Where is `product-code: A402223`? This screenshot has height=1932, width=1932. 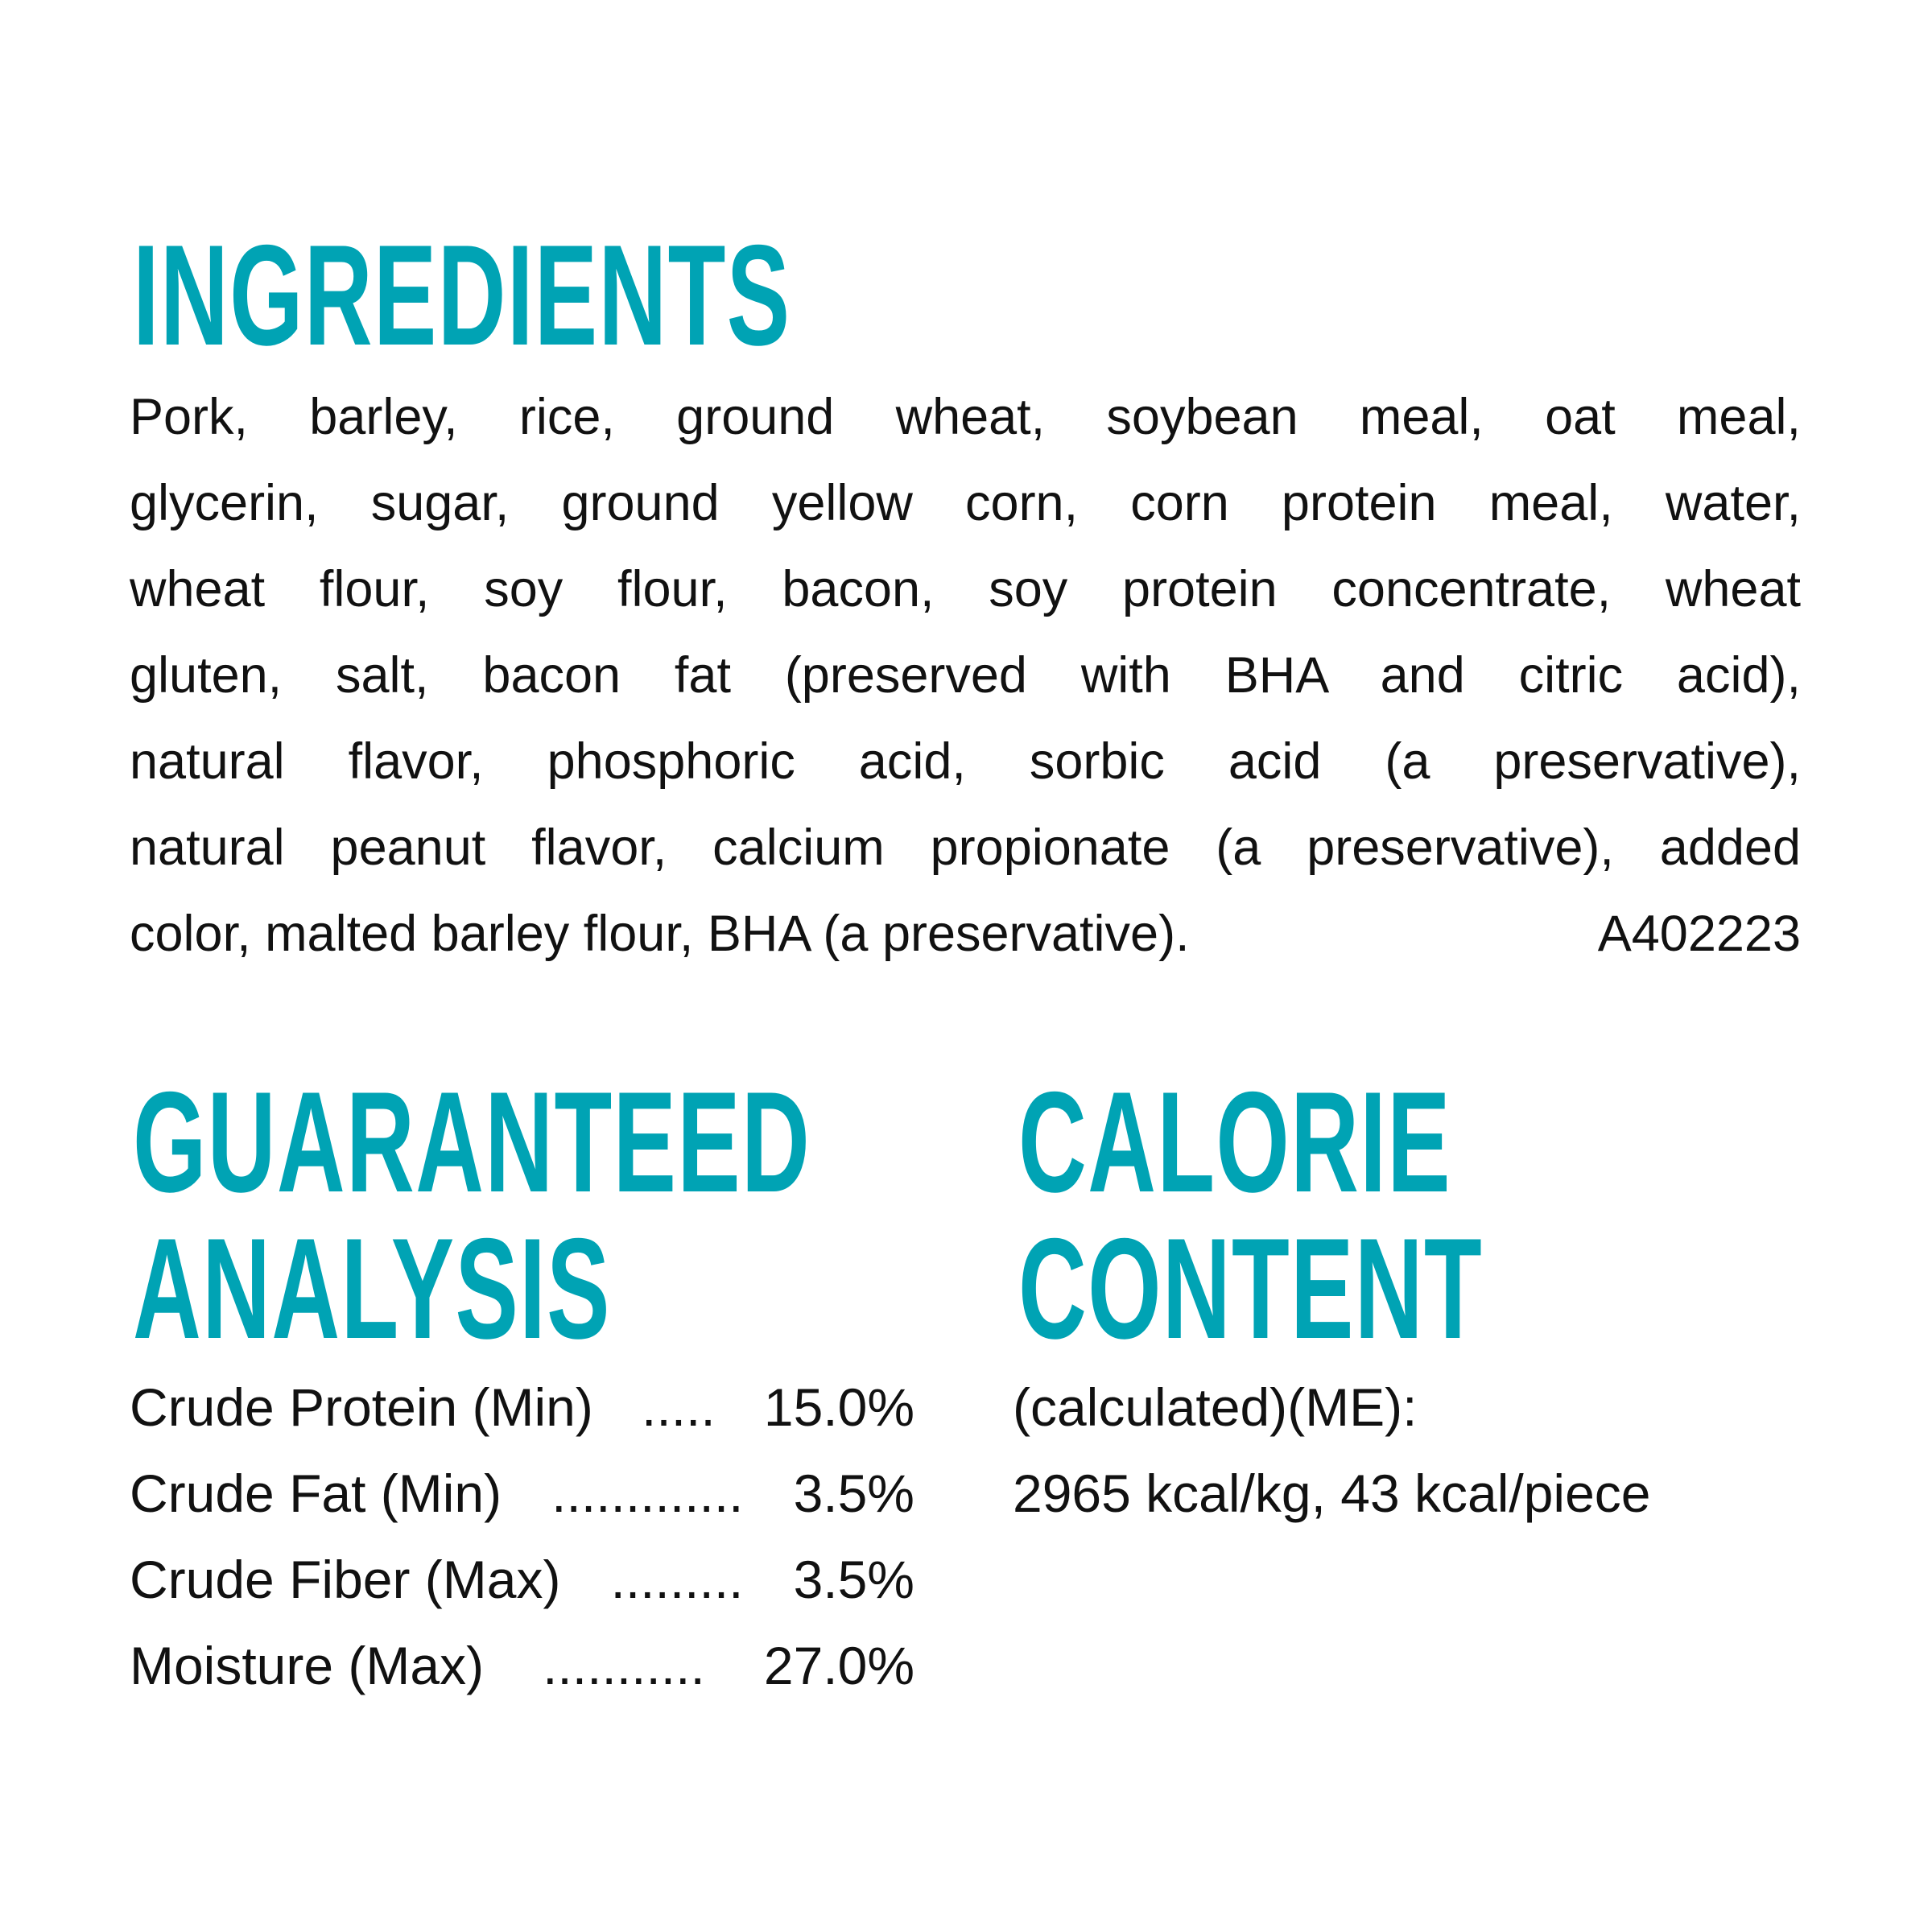 product-code: A402223 is located at coordinates (1699, 934).